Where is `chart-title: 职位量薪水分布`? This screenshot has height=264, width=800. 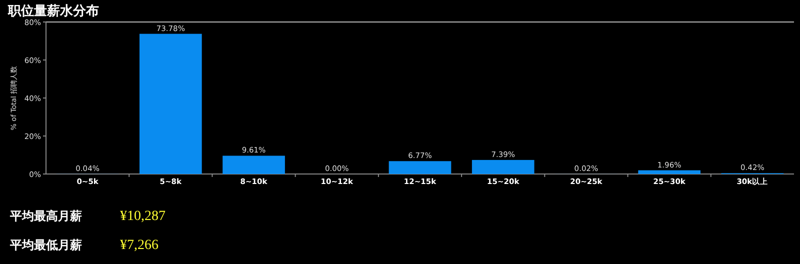 chart-title: 职位量薪水分布 is located at coordinates (53, 11).